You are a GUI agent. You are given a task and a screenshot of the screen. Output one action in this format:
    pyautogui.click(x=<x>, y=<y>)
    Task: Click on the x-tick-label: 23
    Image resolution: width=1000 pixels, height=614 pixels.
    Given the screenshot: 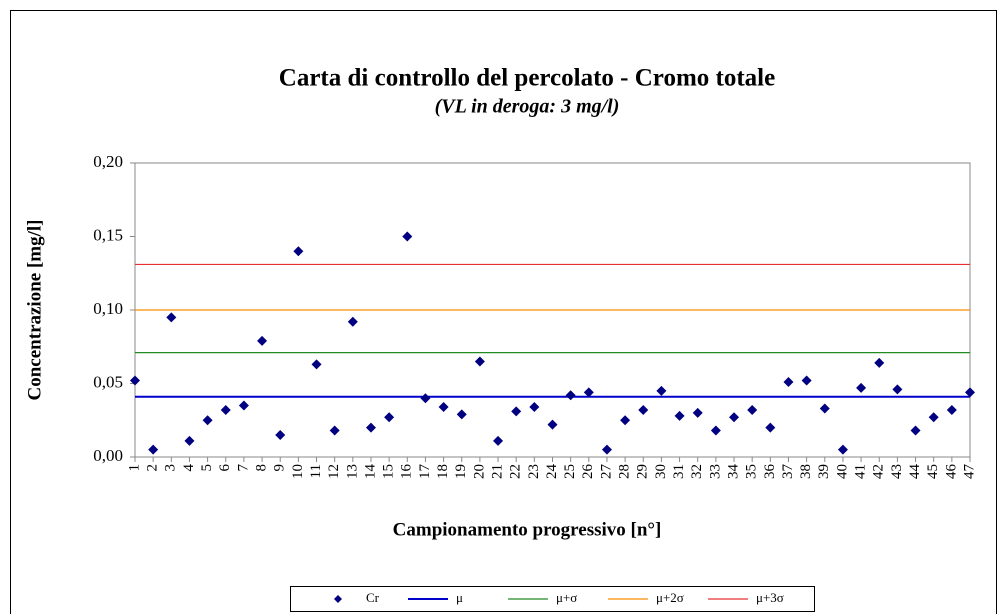 What is the action you would take?
    pyautogui.click(x=534, y=471)
    